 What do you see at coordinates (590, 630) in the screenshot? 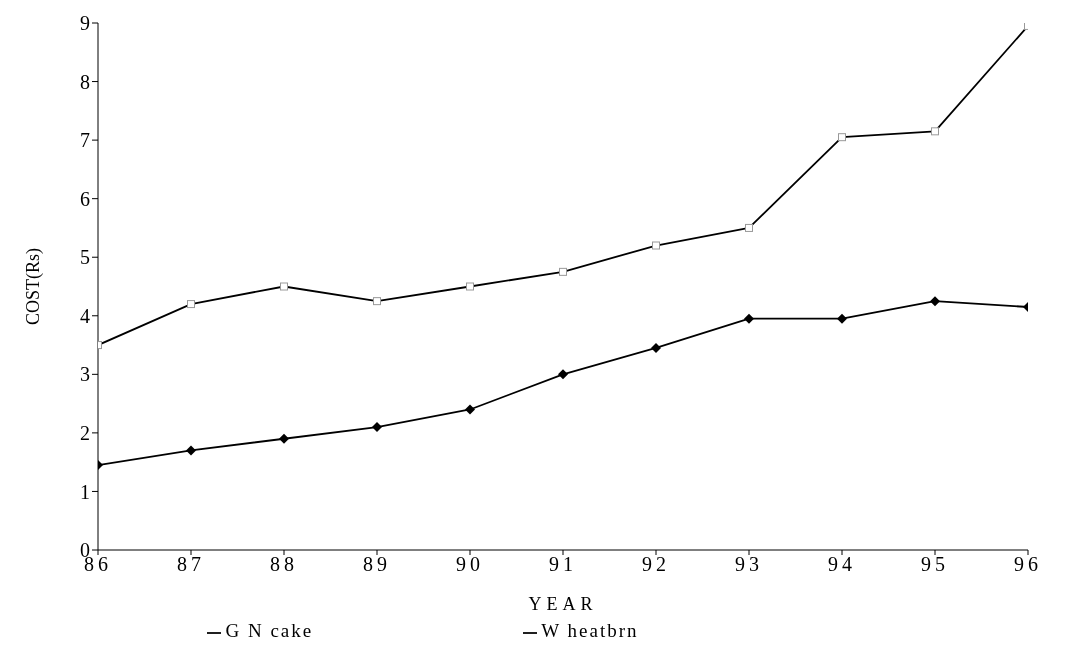
I see `legend-label: W heatbrn` at bounding box center [590, 630].